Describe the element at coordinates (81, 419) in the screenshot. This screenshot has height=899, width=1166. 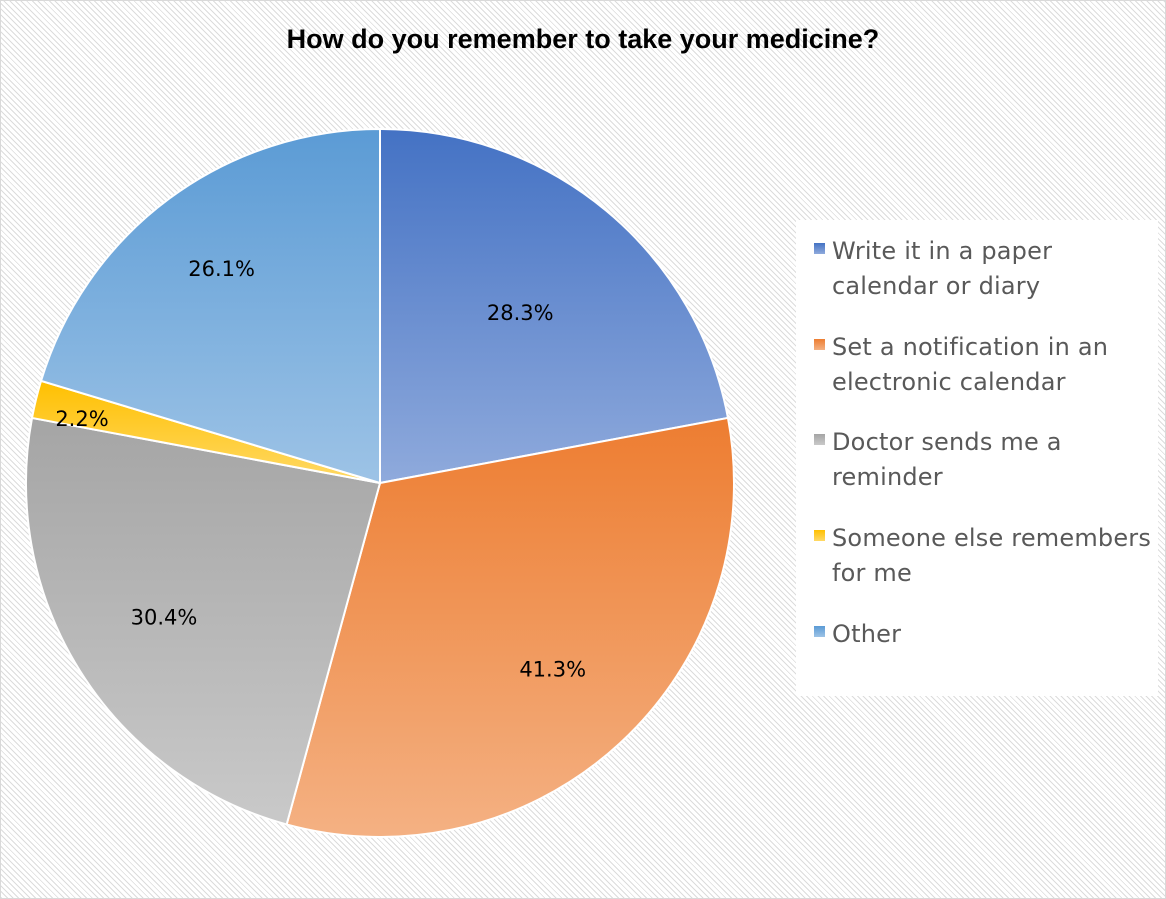
I see `data-label-someone-else: 2.2%` at that location.